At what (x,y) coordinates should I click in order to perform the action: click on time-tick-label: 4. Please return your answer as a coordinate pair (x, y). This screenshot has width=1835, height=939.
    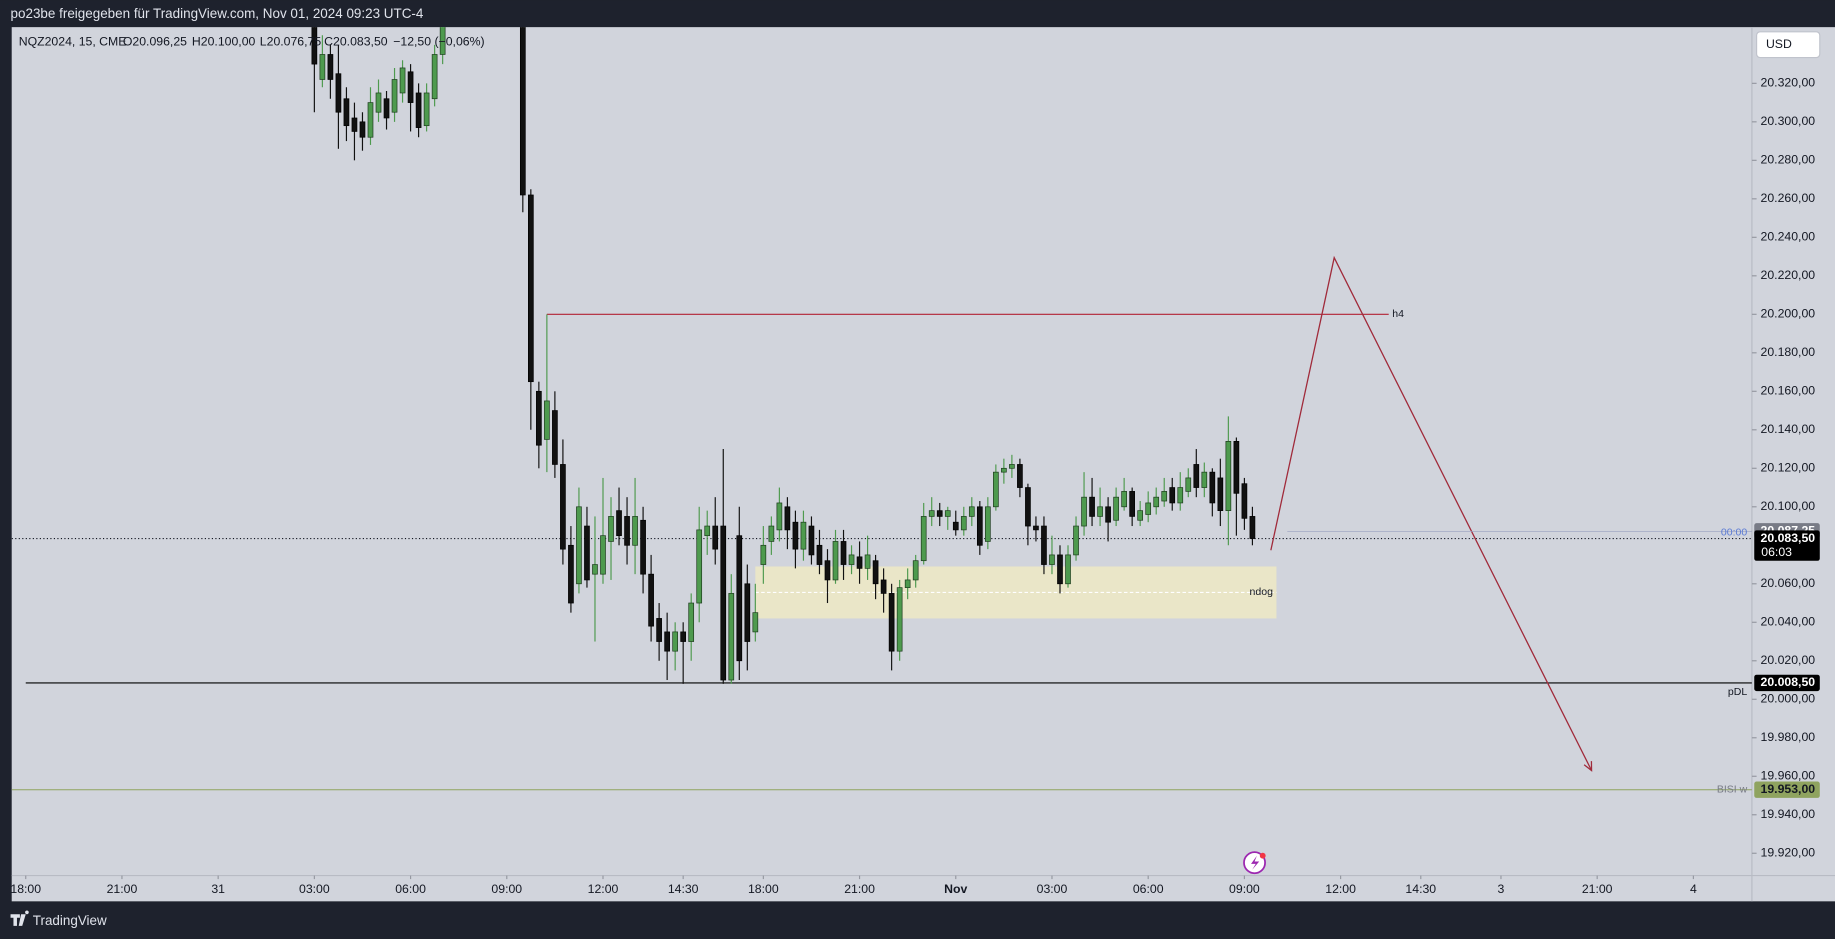
    Looking at the image, I should click on (1693, 889).